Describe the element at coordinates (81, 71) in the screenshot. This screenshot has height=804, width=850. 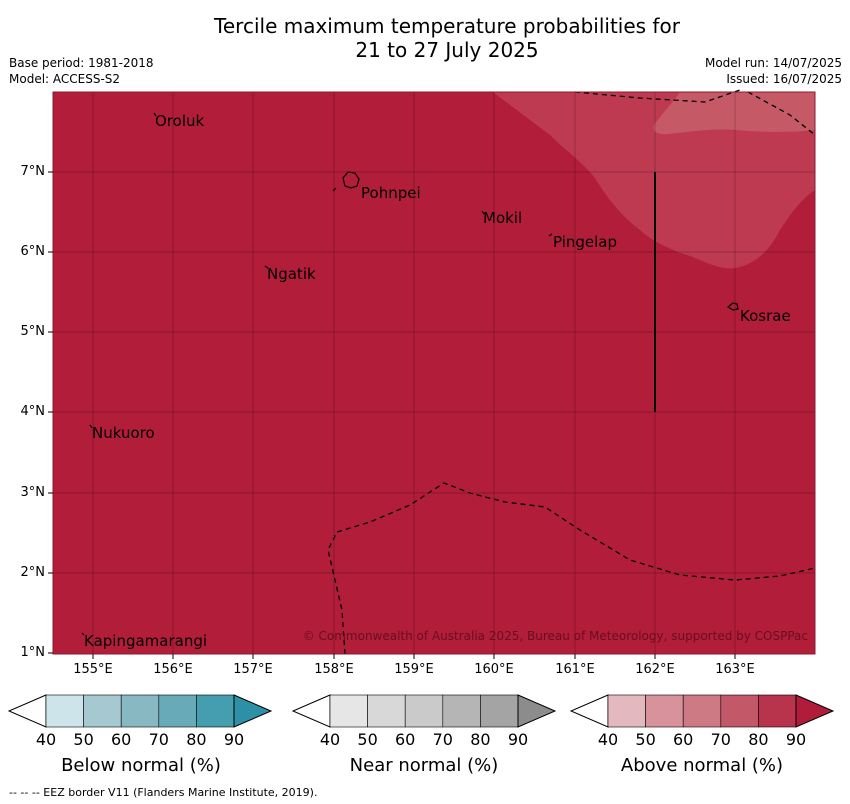
I see `meta-left: Base period: 1981-2018 Model: ACCESS-S2` at that location.